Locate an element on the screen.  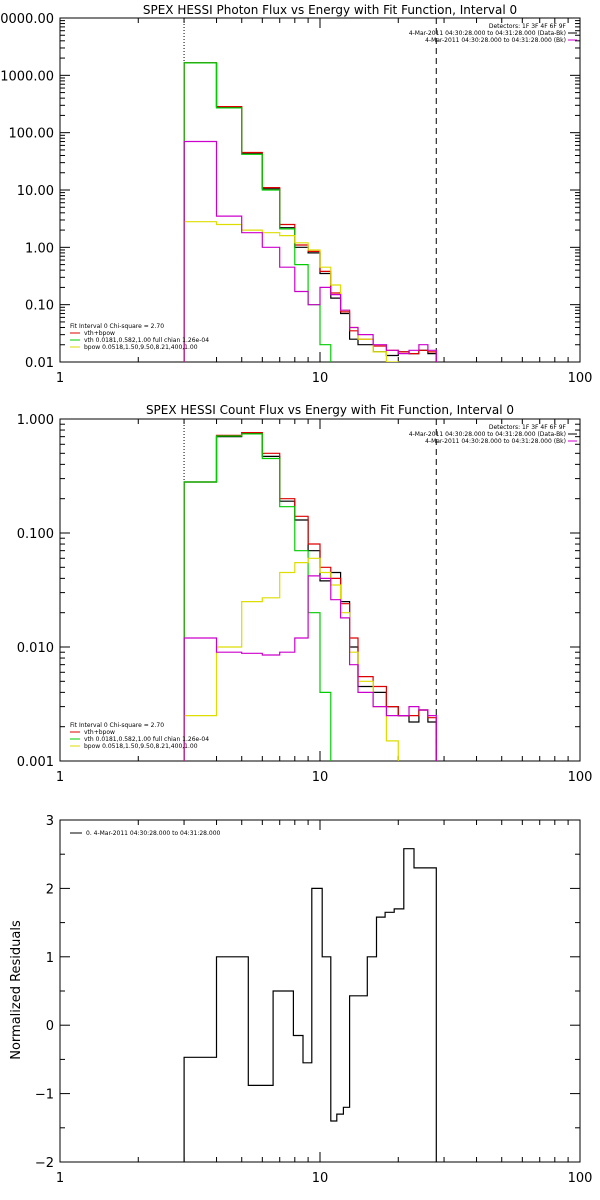
y-tick-label: 0.100 is located at coordinates (35, 534).